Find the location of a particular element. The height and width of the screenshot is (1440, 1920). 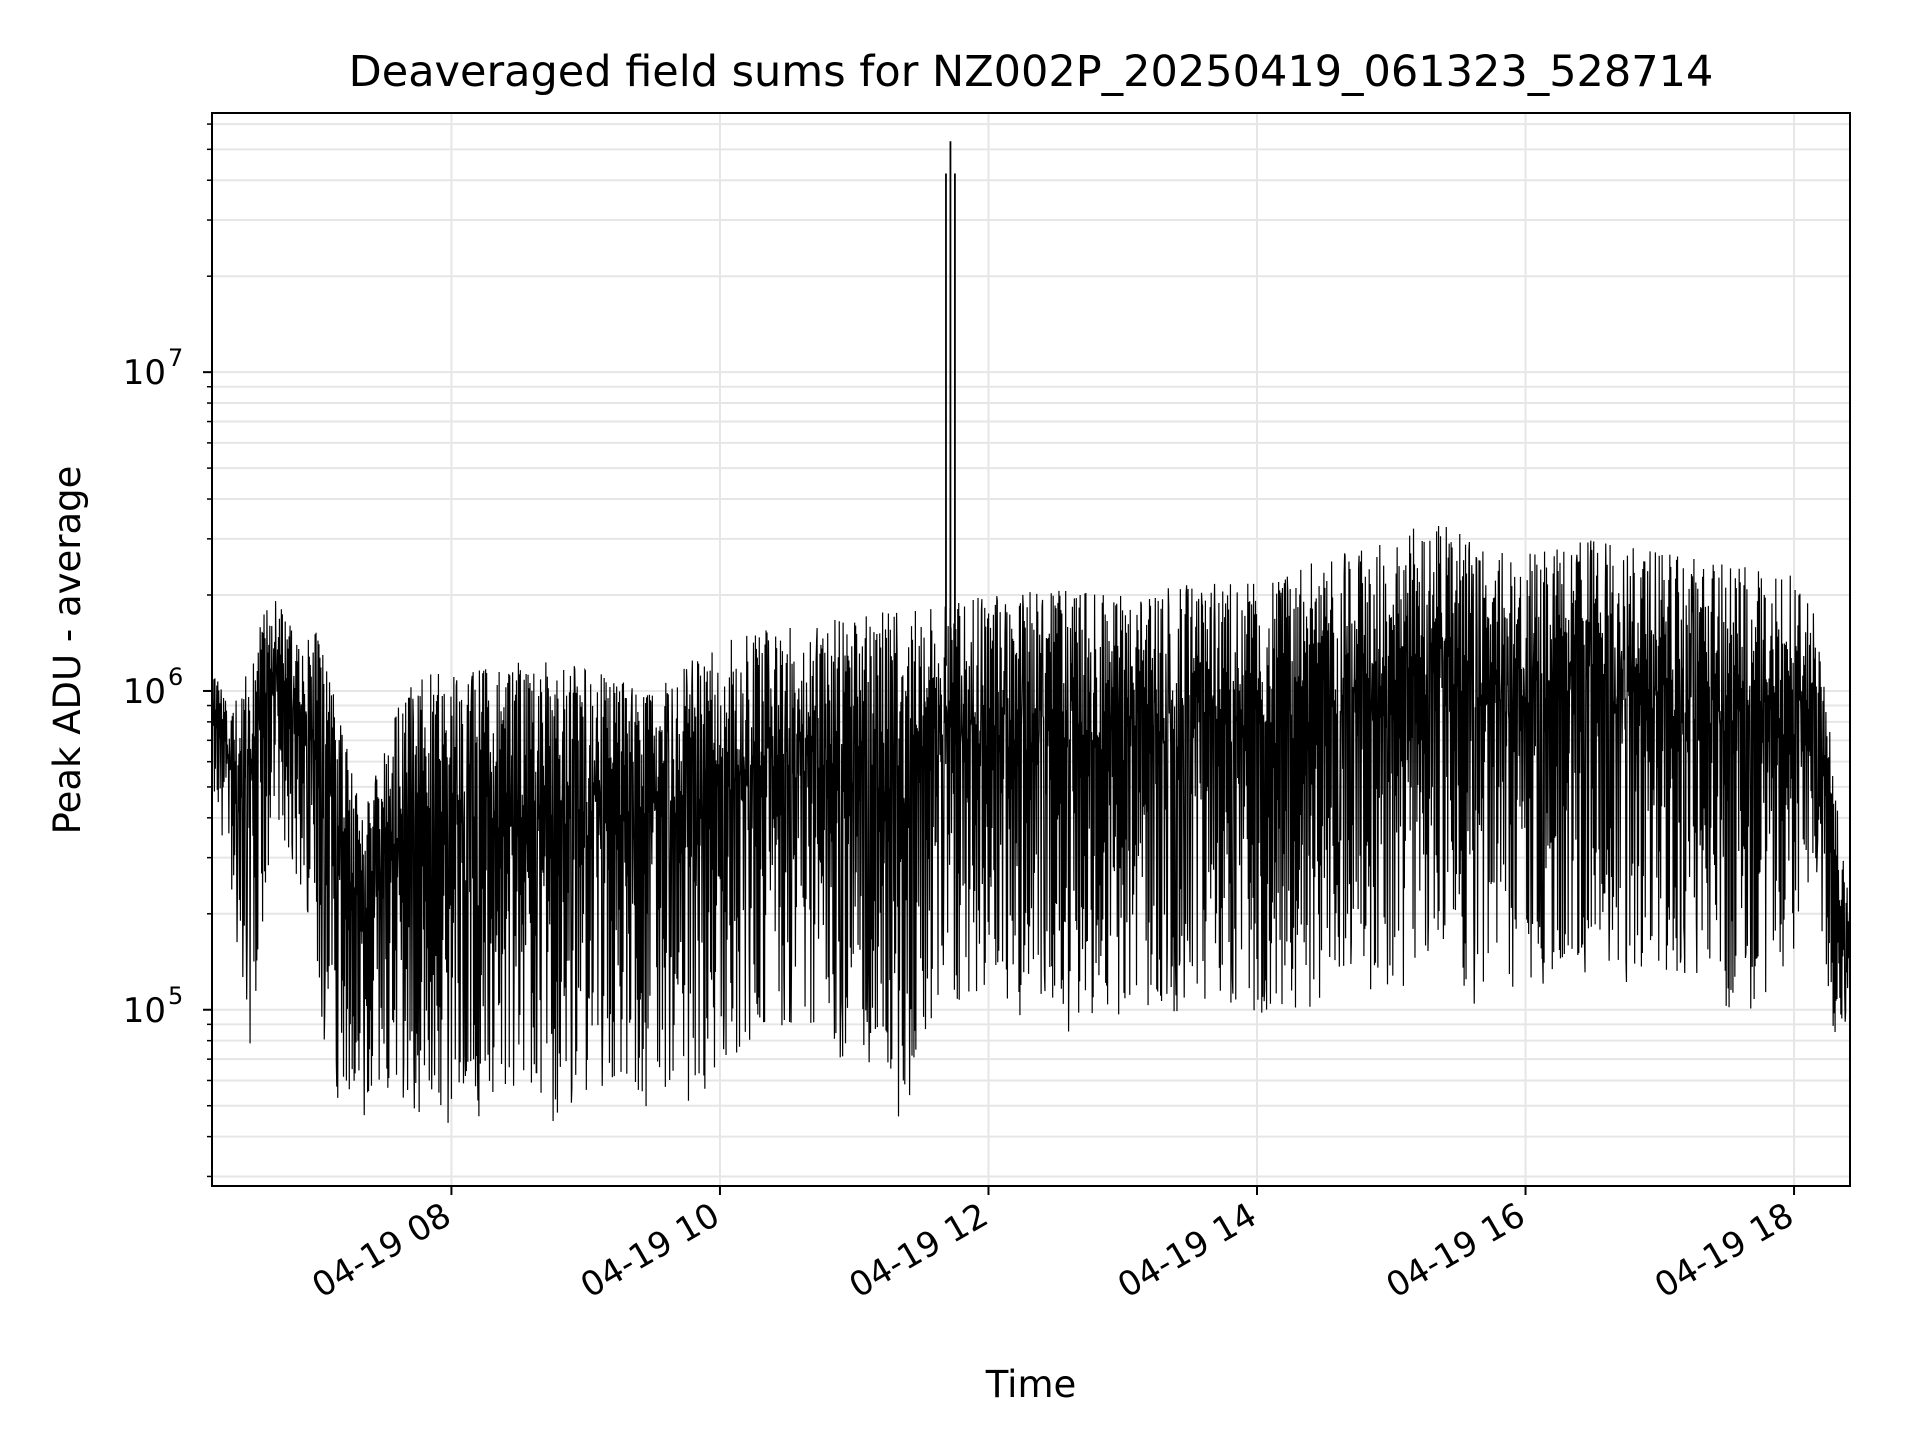

y-tick-exponent: 7 is located at coordinates (175, 358).